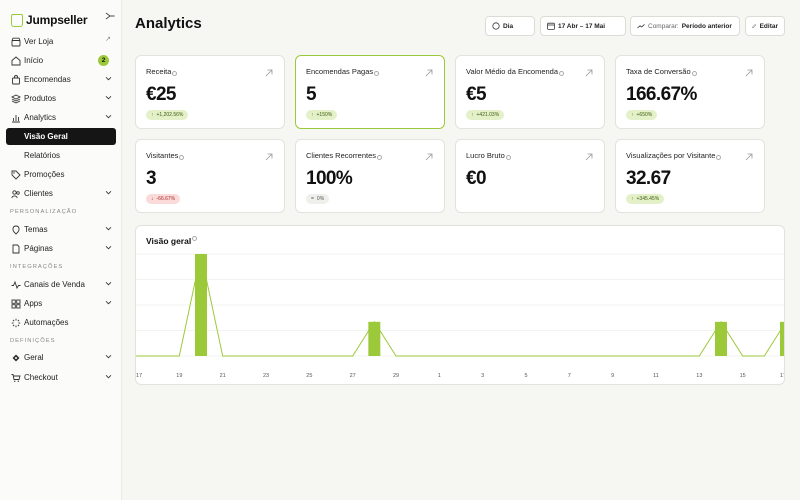 This screenshot has height=500, width=800. I want to click on sidebar-item-produtos: Produtos, so click(61, 98).